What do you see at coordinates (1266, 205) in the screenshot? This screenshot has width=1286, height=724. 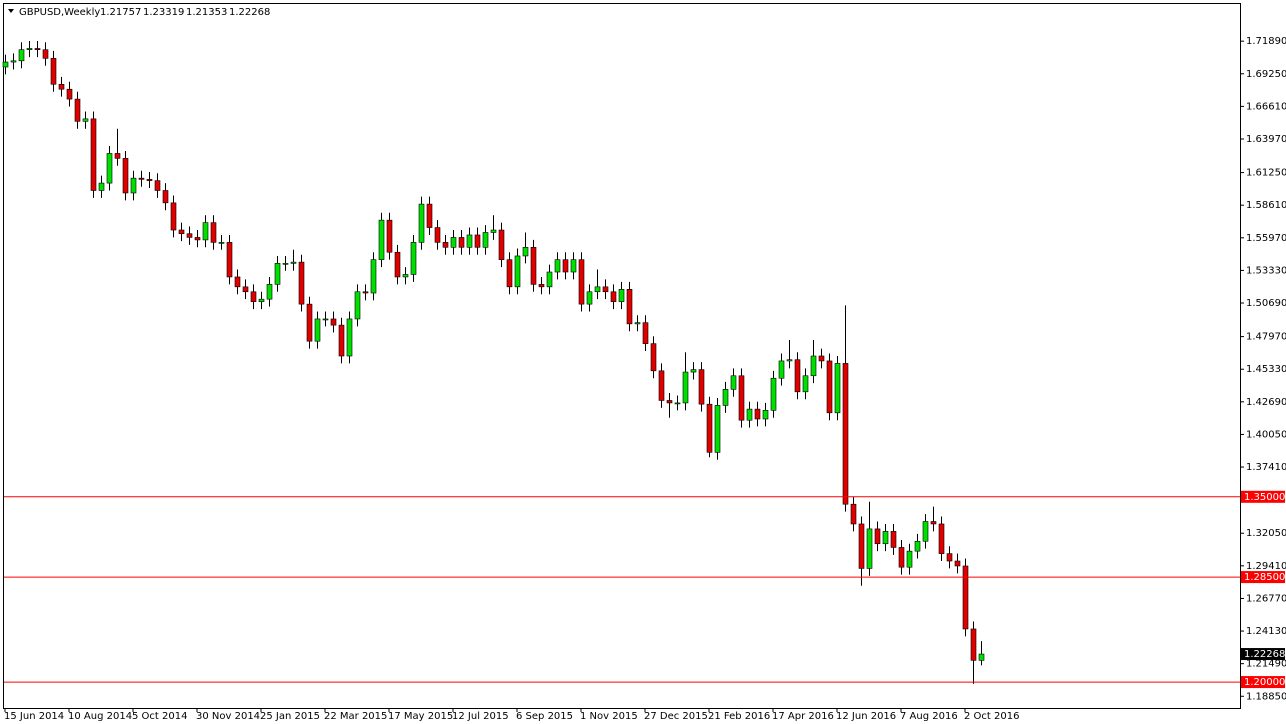 I see `y-tick-label: 1.58610` at bounding box center [1266, 205].